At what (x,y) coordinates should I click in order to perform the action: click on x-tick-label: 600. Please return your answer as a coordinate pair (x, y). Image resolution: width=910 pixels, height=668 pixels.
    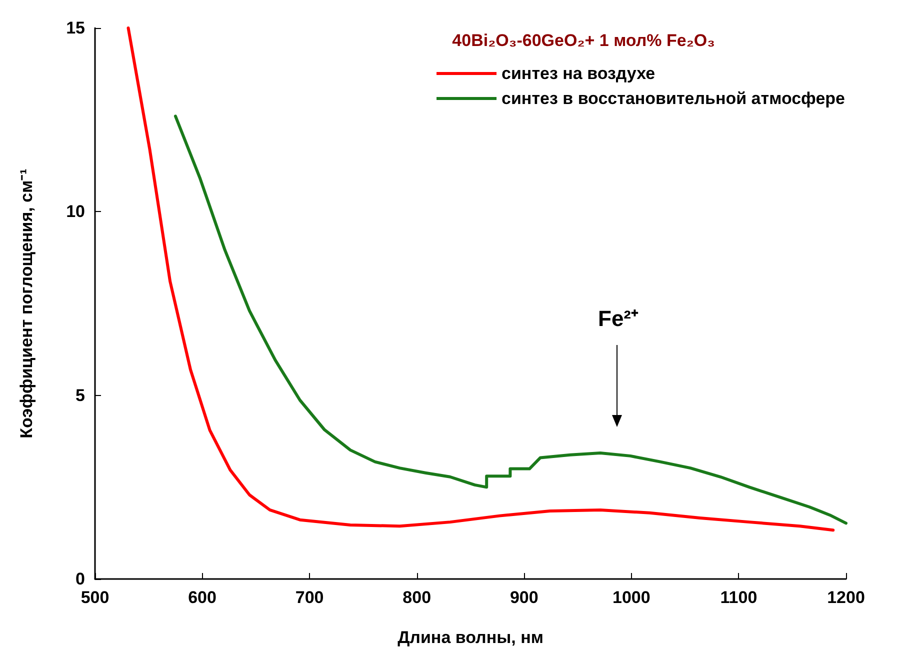
    Looking at the image, I should click on (202, 597).